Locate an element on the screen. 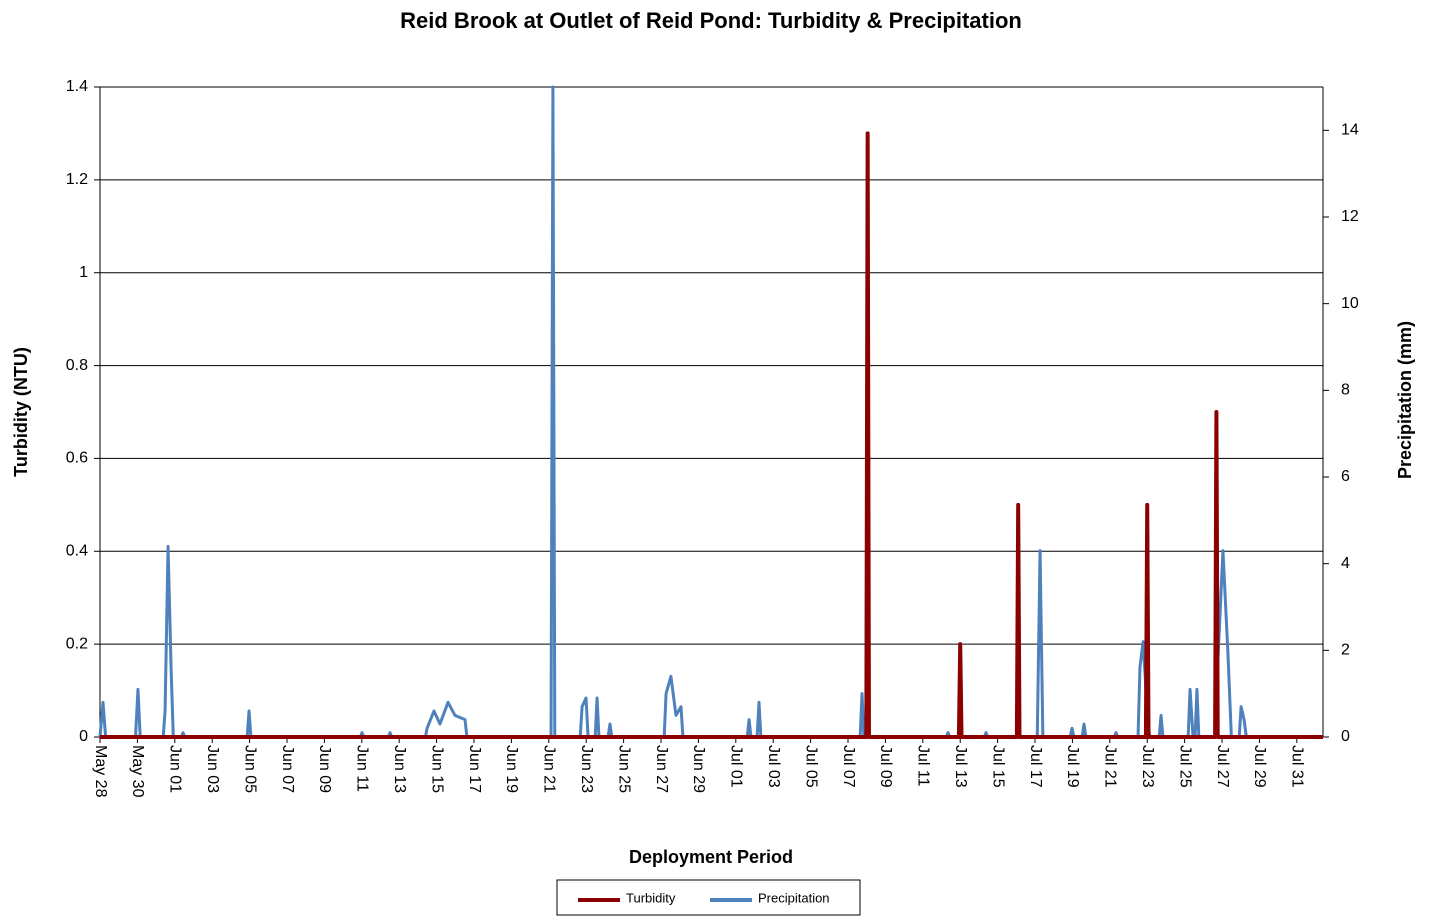 Image resolution: width=1429 pixels, height=917 pixels. y2-axis-title: Precipitation (mm) is located at coordinates (1405, 400).